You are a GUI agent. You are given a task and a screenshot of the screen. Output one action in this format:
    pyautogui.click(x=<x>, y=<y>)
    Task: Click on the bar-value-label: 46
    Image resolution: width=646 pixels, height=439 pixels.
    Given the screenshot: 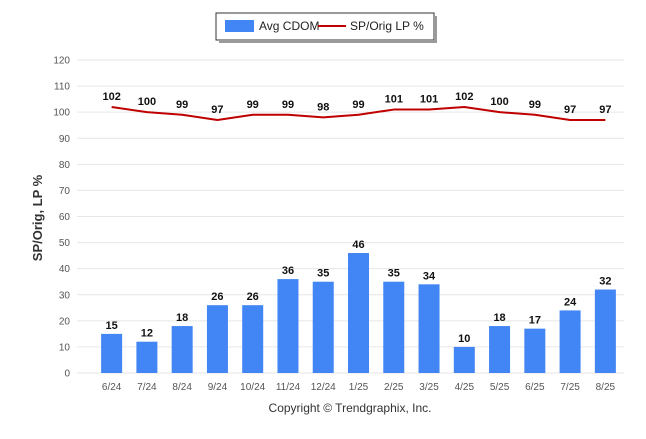 What is the action you would take?
    pyautogui.click(x=358, y=245)
    